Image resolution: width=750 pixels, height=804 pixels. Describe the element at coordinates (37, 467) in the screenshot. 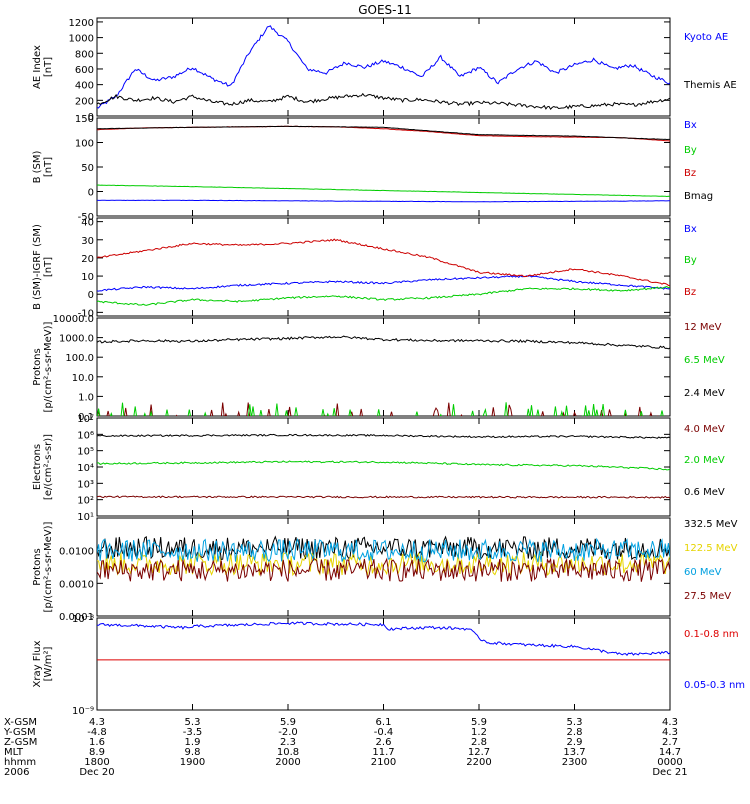

I see `y-axis-label-line: Electrons` at that location.